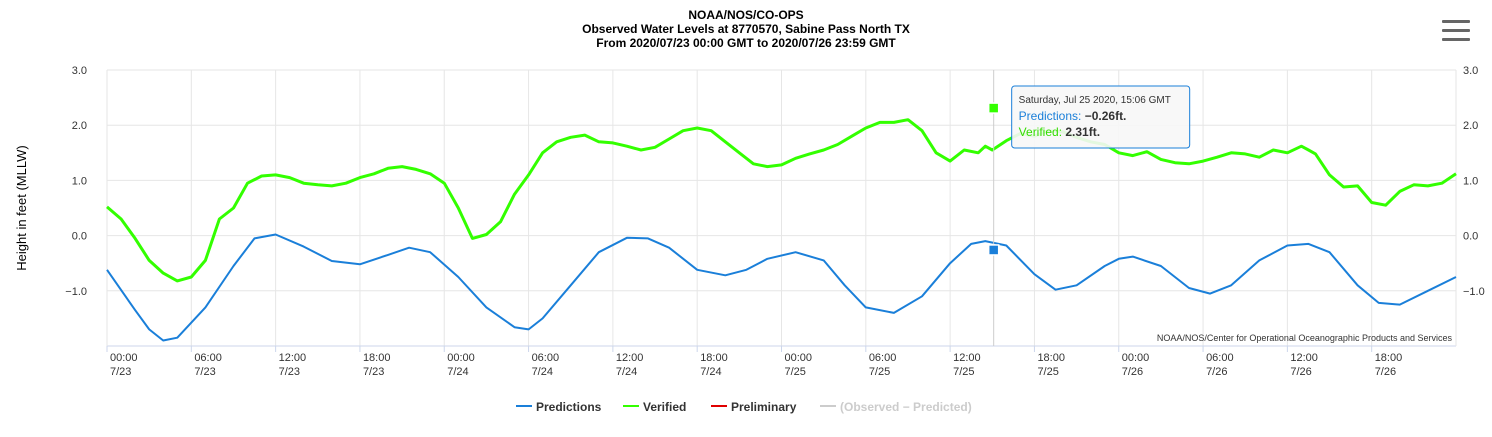 This screenshot has height=437, width=1492. Describe the element at coordinates (79, 71) in the screenshot. I see `y-tick-label: 3.0` at that location.